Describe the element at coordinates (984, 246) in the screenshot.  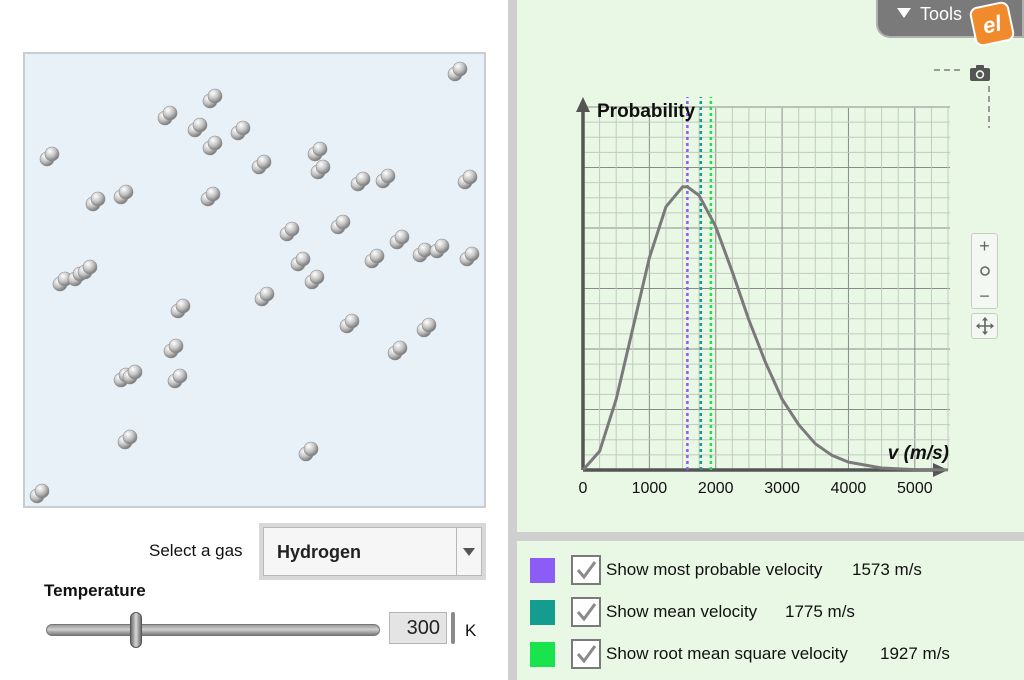
I see `plus-icon: +` at that location.